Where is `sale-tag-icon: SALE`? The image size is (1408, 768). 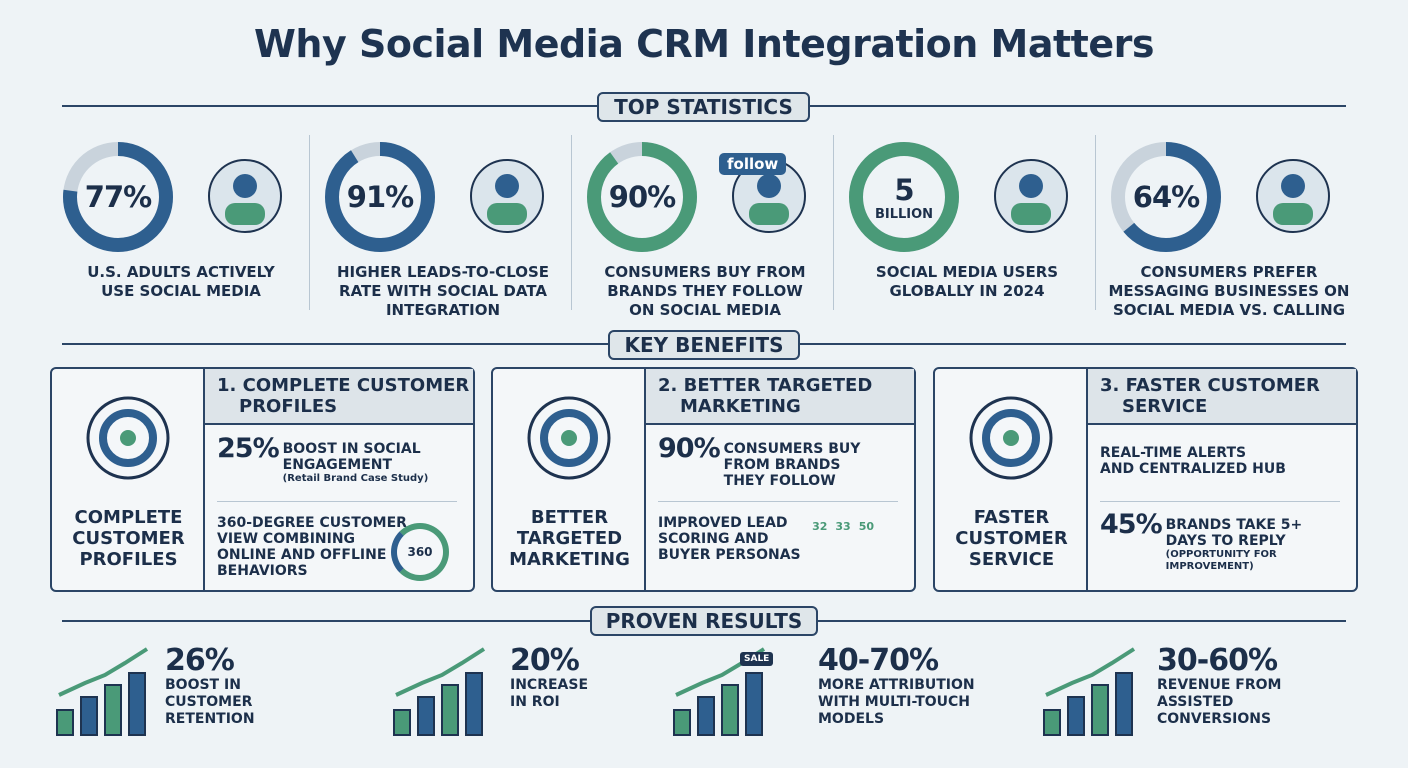
sale-tag-icon: SALE is located at coordinates (757, 659).